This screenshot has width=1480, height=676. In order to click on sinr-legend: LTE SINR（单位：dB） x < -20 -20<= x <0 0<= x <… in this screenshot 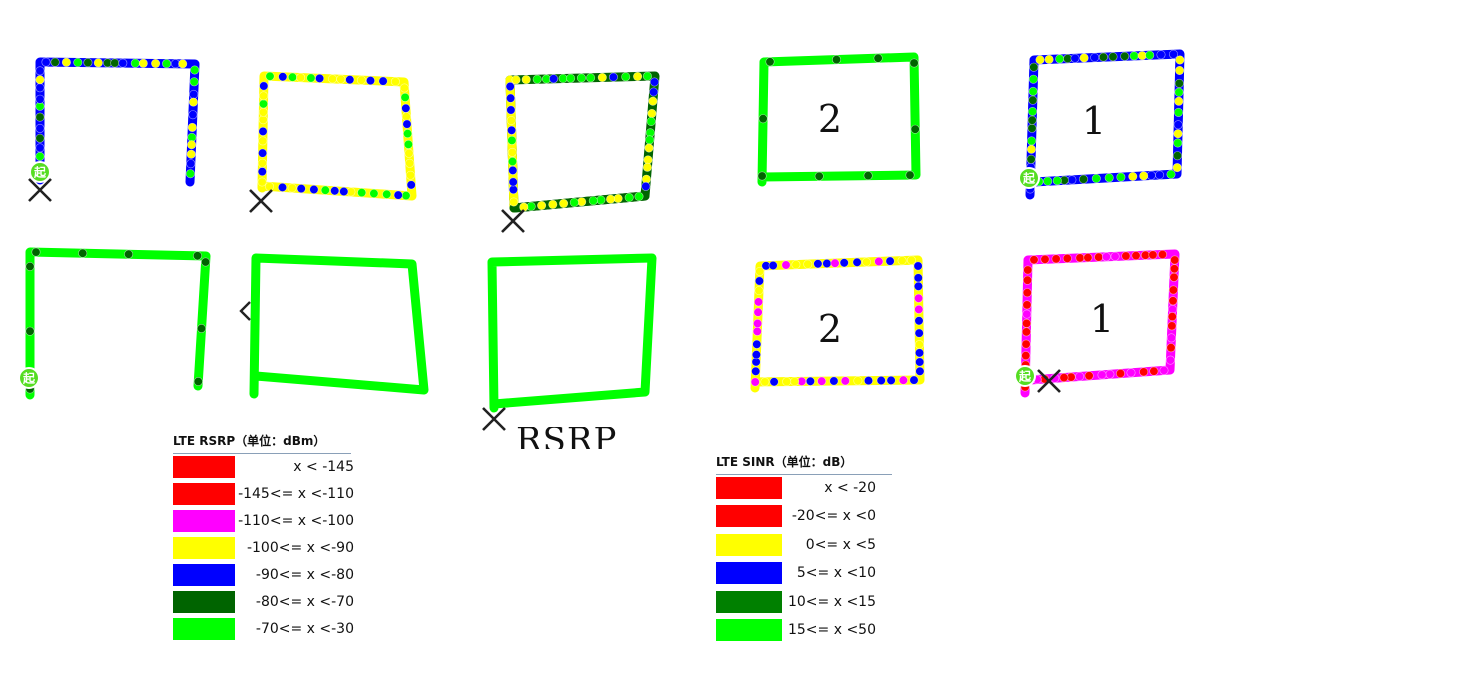, I will do `click(804, 549)`.